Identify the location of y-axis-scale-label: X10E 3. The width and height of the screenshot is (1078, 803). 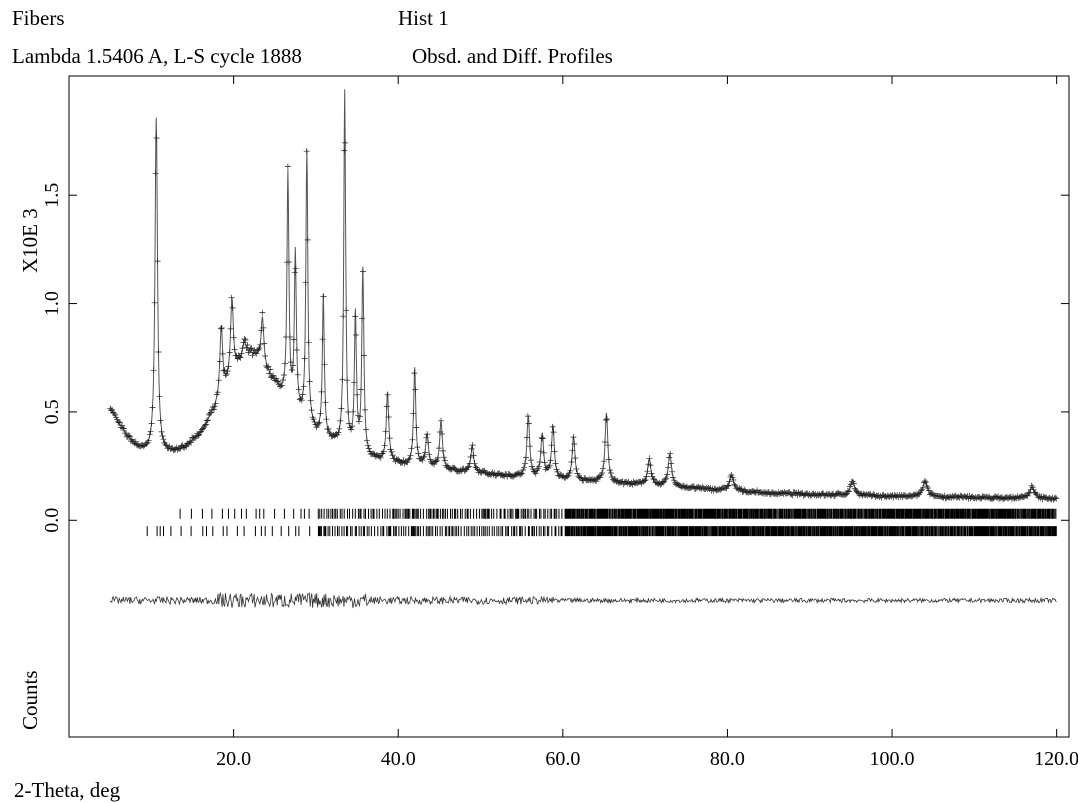
(30, 240).